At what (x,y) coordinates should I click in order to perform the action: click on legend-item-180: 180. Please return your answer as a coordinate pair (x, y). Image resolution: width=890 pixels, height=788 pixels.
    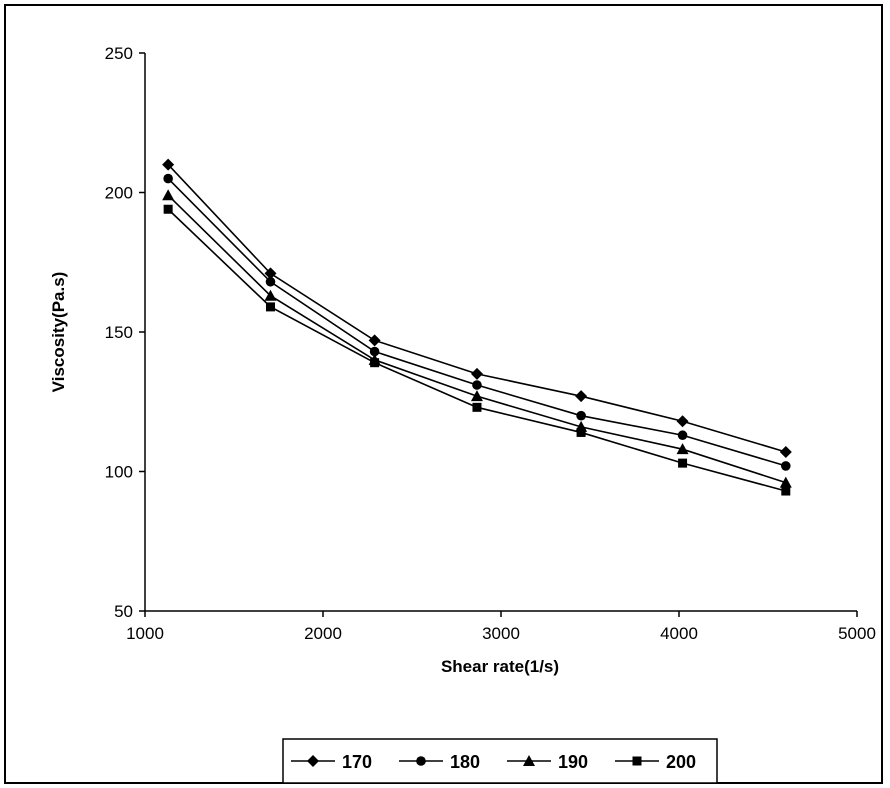
    Looking at the image, I should click on (439, 762).